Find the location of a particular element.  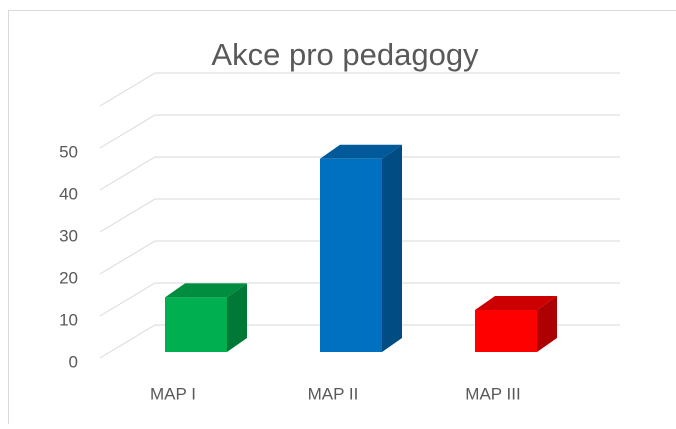

y-tick-label: 40 is located at coordinates (68, 193).